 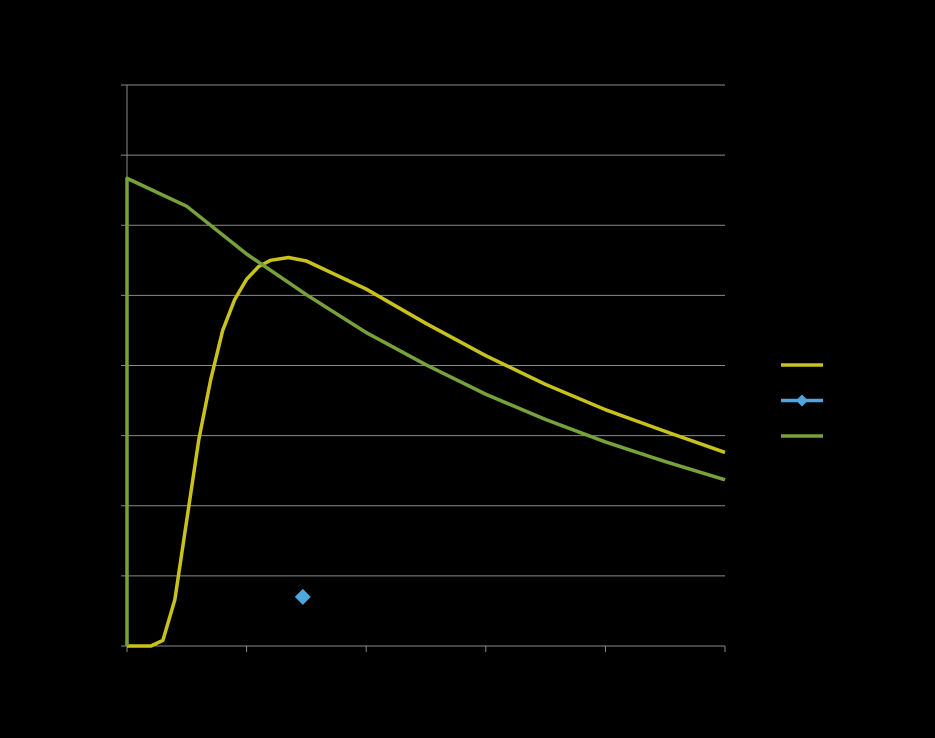 What do you see at coordinates (302, 596) in the screenshot?
I see `marker` at bounding box center [302, 596].